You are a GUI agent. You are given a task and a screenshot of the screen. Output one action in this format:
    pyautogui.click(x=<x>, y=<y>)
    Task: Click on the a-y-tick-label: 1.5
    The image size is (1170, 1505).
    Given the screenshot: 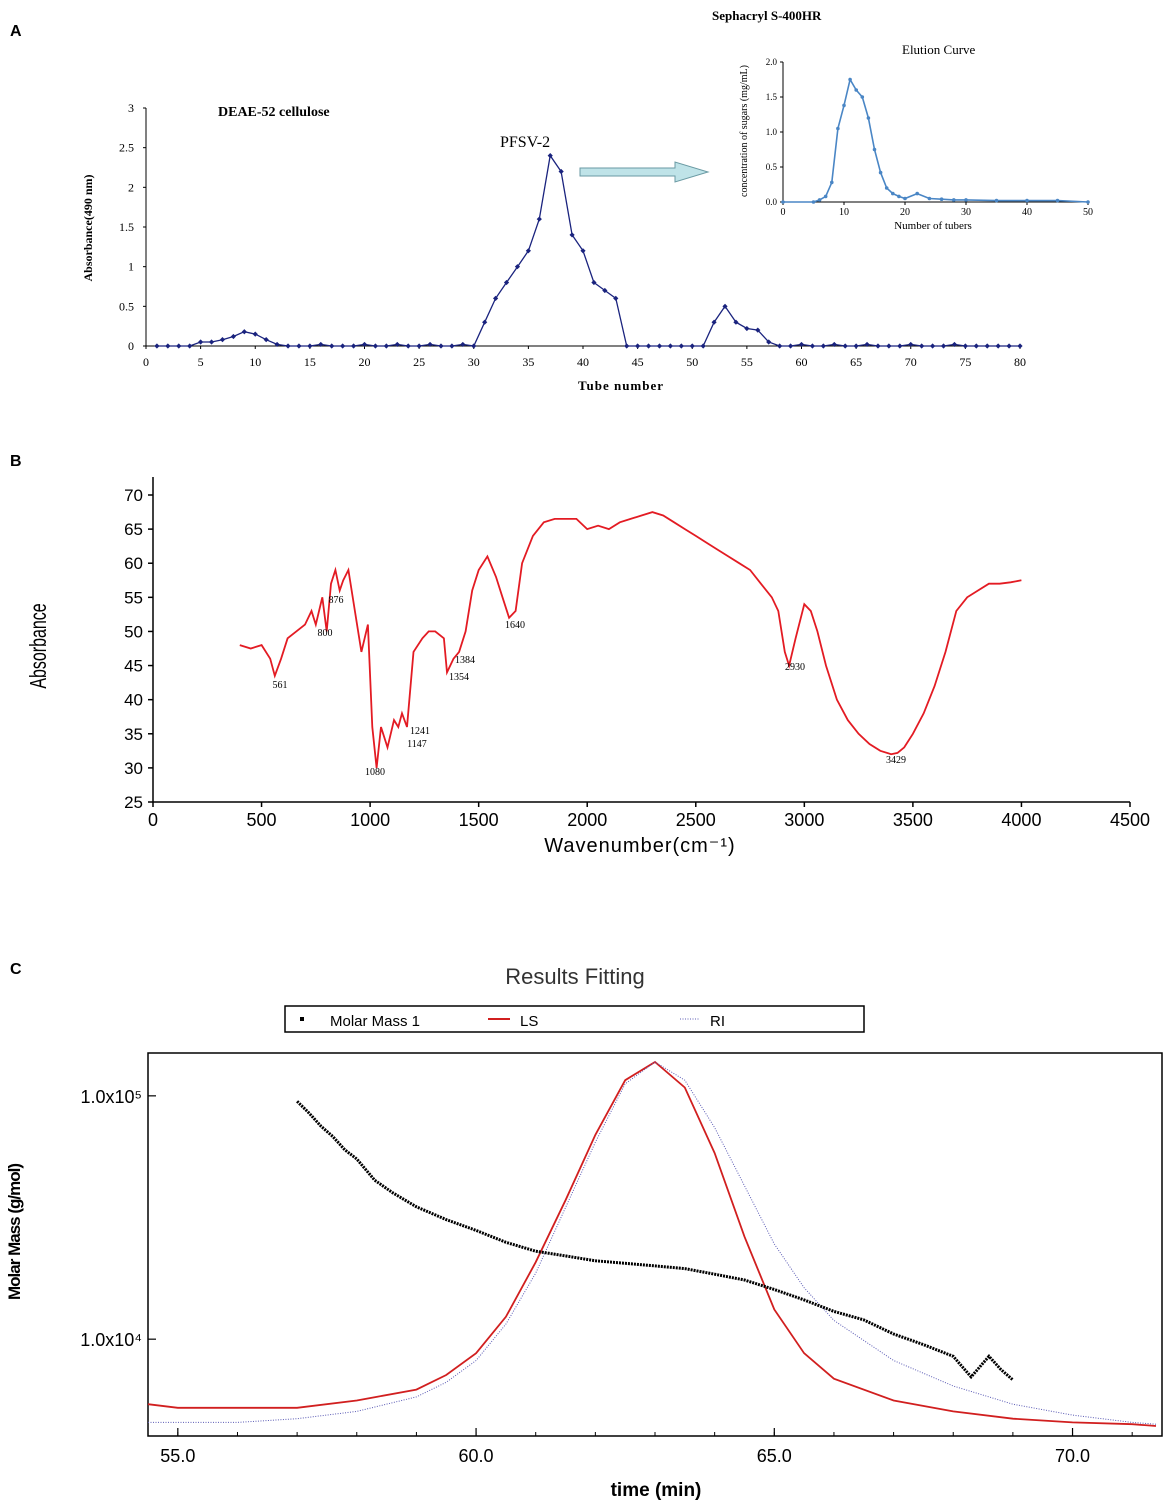 What is the action you would take?
    pyautogui.click(x=126, y=227)
    